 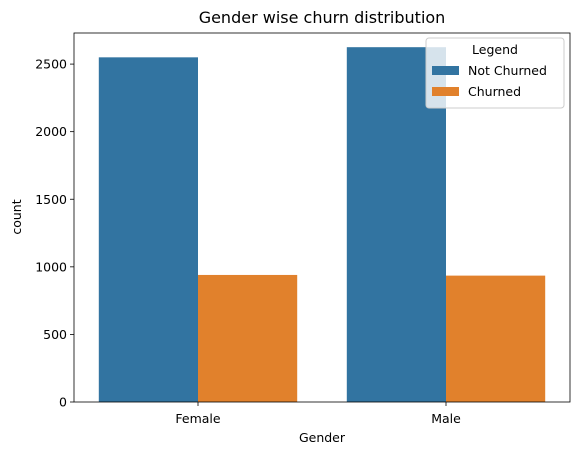 I want to click on legend-label-not-churned: Not Churned, so click(x=507, y=70).